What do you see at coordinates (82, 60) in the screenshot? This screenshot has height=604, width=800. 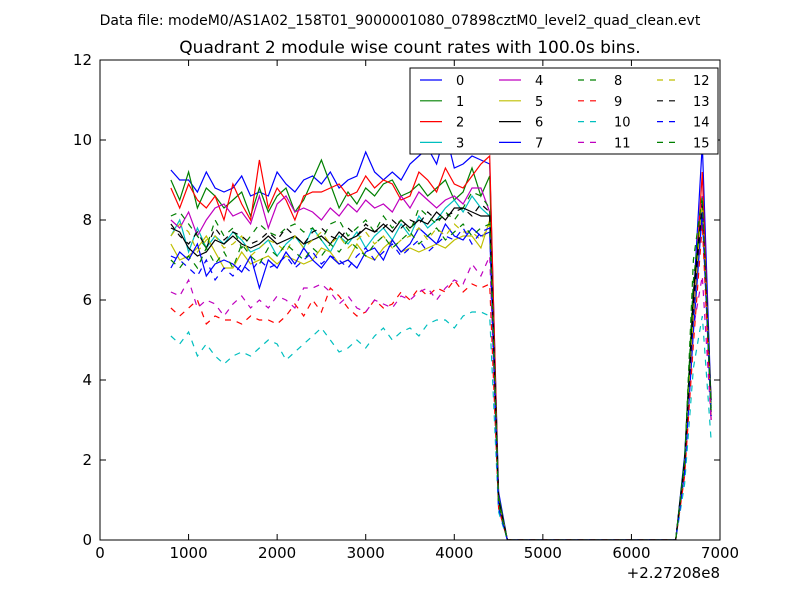 I see `y-tick-label: 12` at bounding box center [82, 60].